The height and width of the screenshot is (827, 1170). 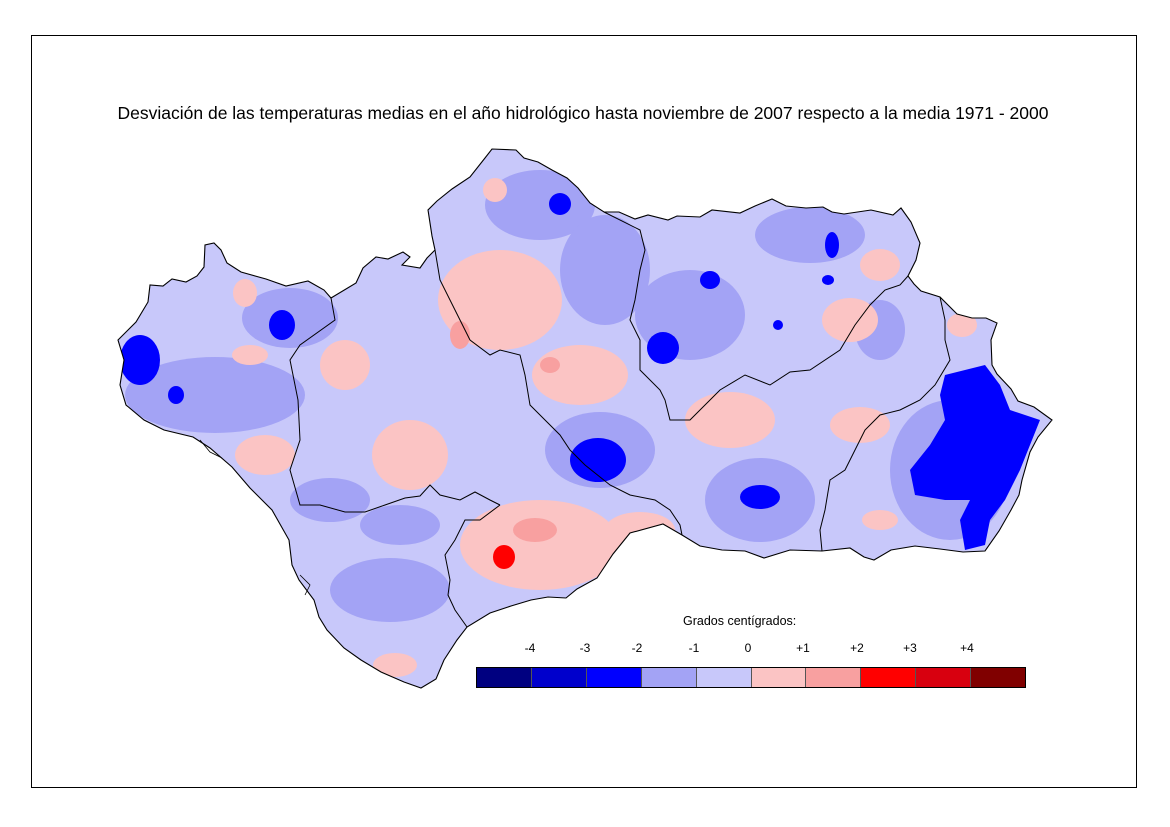 I want to click on warmer-zones, so click(x=505, y=431).